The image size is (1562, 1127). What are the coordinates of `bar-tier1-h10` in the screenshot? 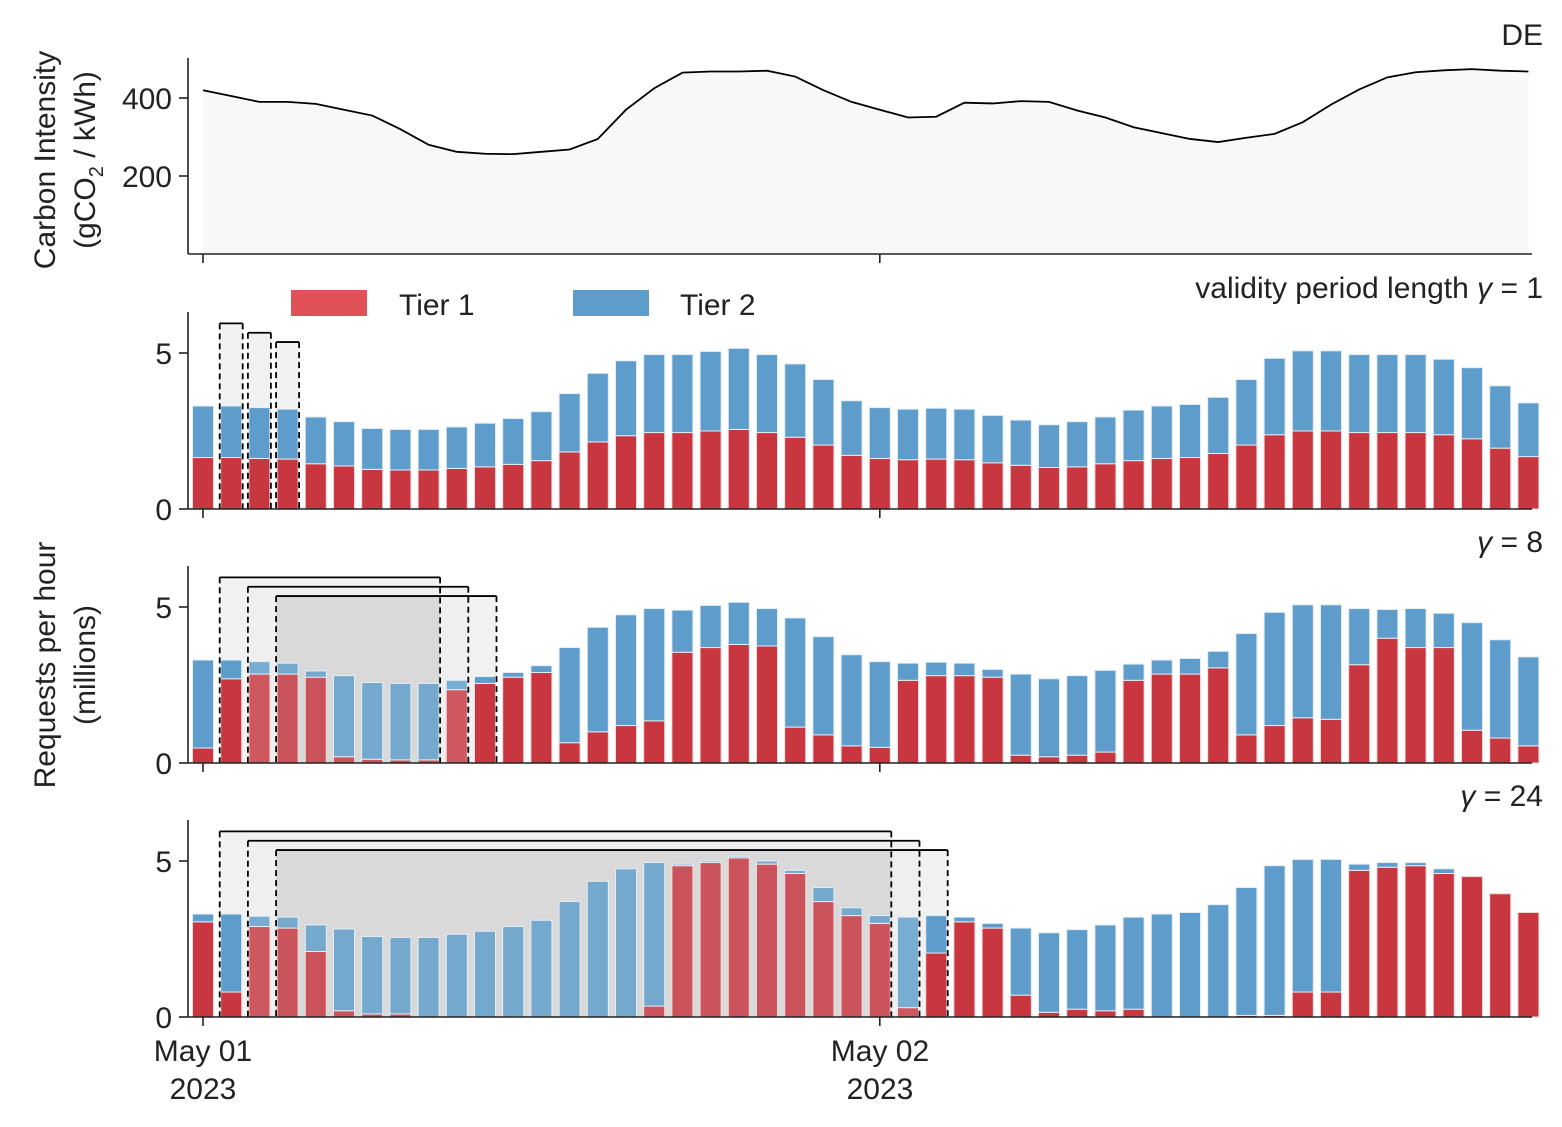 It's located at (485, 488).